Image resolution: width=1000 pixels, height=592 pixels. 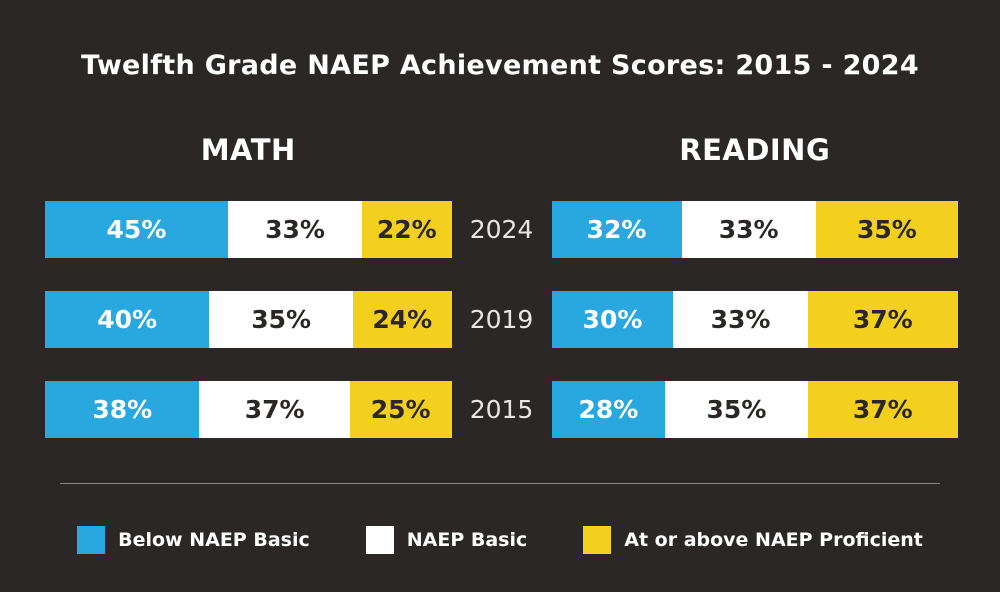 I want to click on math-bar-2015: 38% 37% 25%, so click(x=248, y=409).